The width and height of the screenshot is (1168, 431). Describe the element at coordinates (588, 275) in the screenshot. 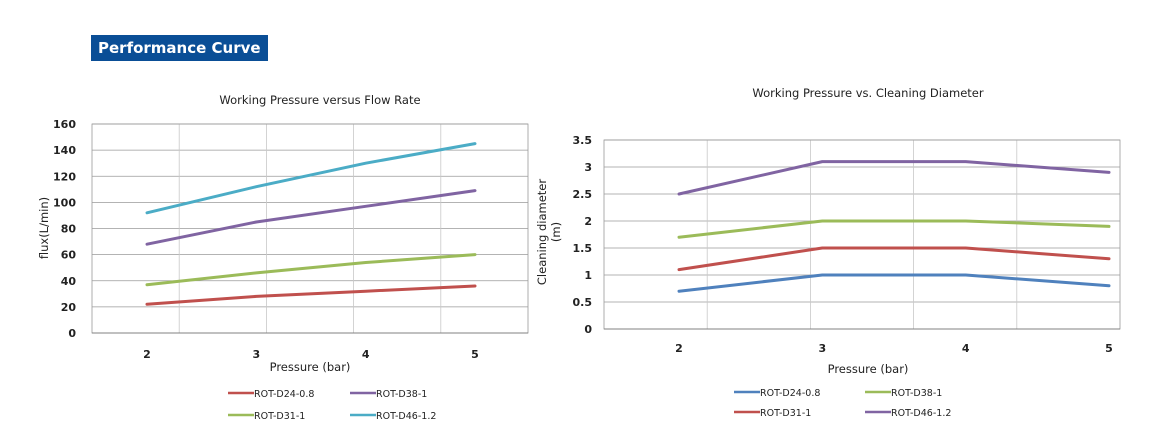

I see `y-tick-label: 1` at that location.